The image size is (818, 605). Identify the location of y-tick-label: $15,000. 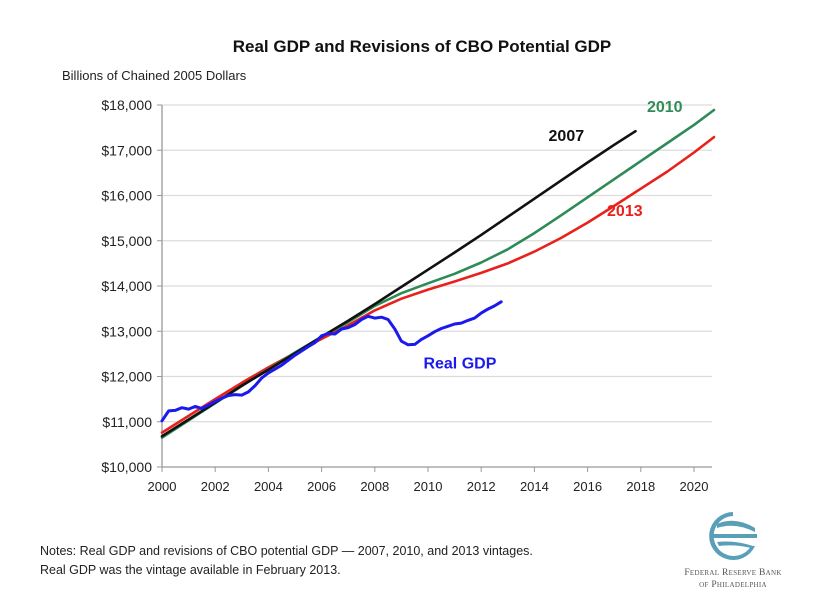
(126, 241).